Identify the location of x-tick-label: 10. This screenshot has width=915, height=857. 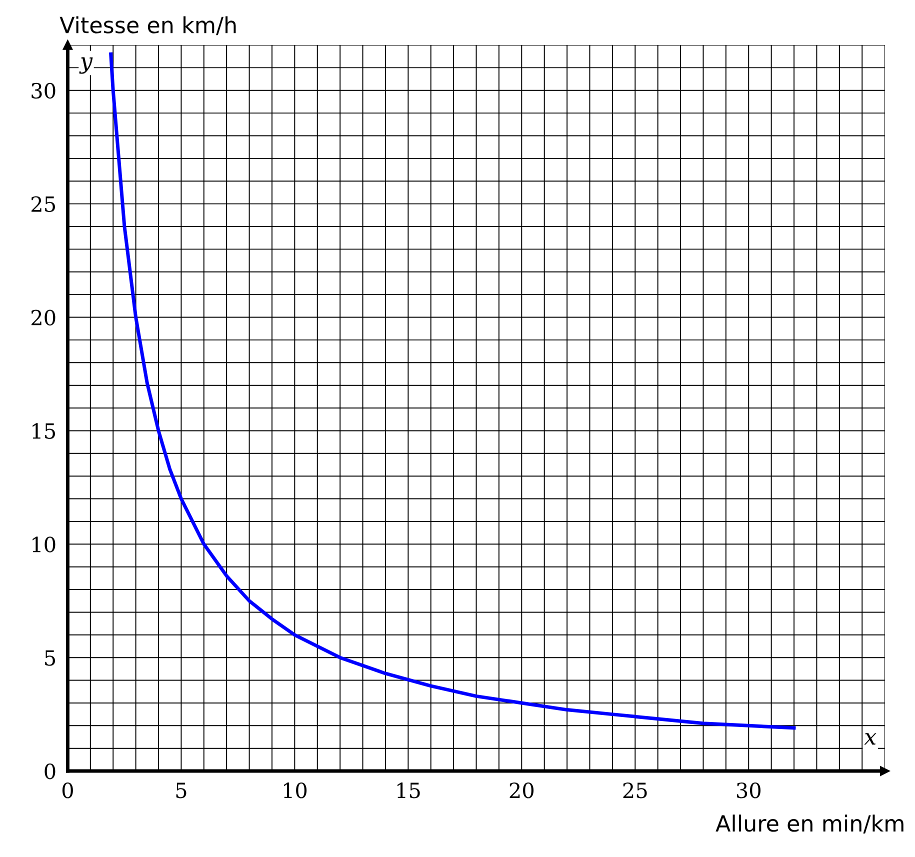
(295, 790).